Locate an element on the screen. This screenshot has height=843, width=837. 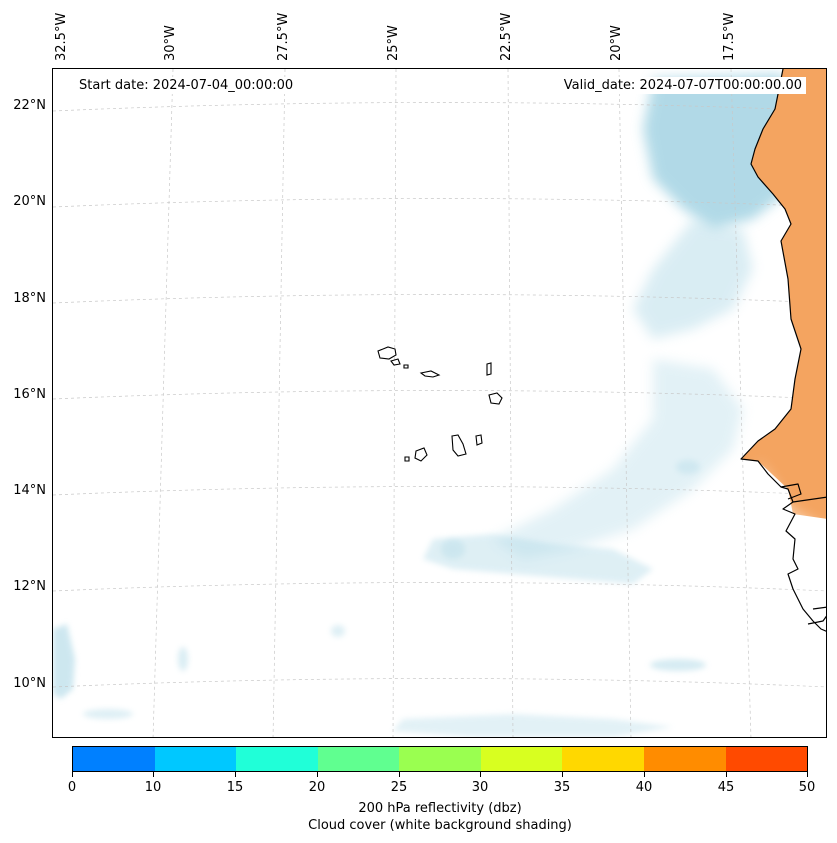
cloud-shading-west-edge is located at coordinates (64, 661).